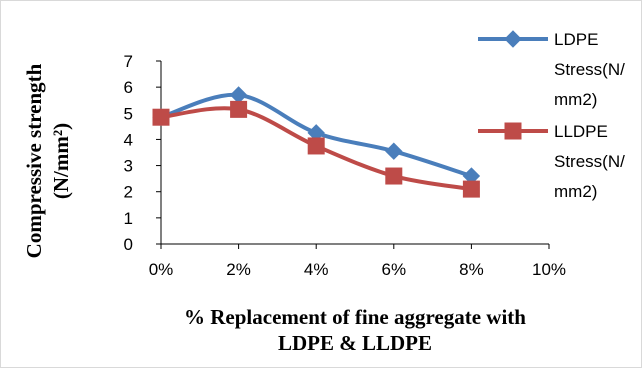 This screenshot has height=370, width=643. I want to click on y-tick-label: 4, so click(128, 139).